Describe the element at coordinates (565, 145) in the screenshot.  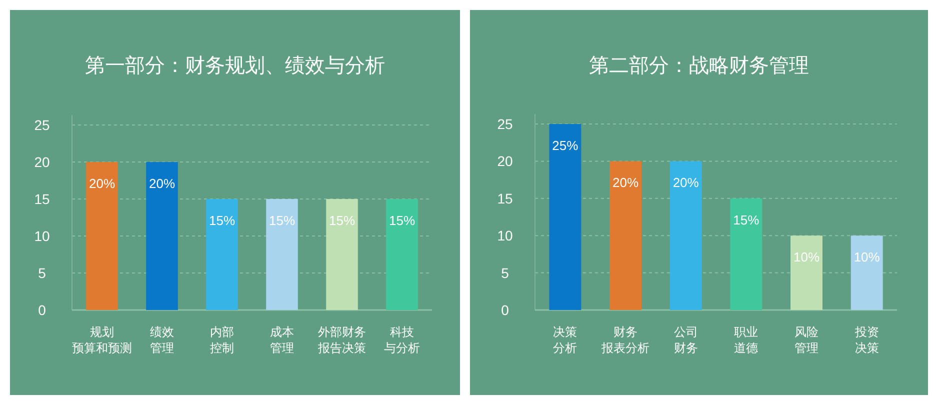
I see `data-label: 25%` at that location.